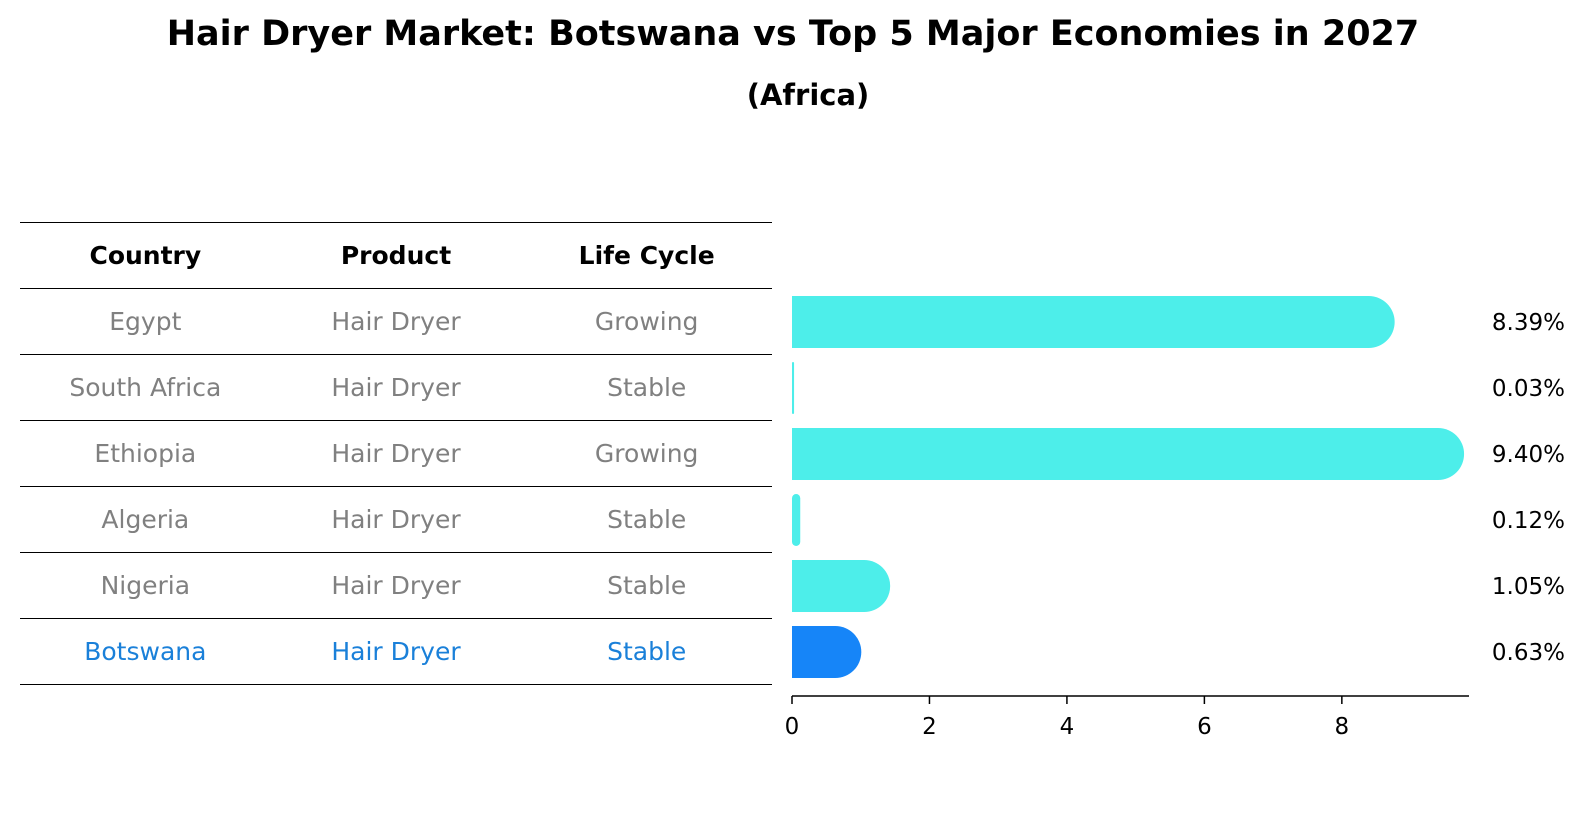  Describe the element at coordinates (1528, 653) in the screenshot. I see `value-label: 0.63%` at that location.